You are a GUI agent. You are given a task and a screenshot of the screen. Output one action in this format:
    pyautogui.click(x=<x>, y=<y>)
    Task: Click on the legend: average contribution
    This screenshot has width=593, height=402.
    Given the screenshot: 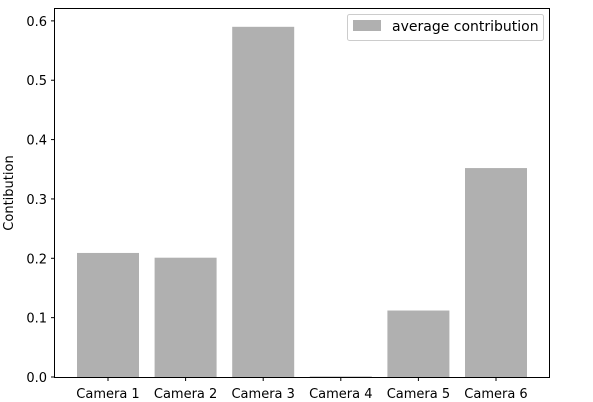 What is the action you would take?
    pyautogui.click(x=445, y=27)
    